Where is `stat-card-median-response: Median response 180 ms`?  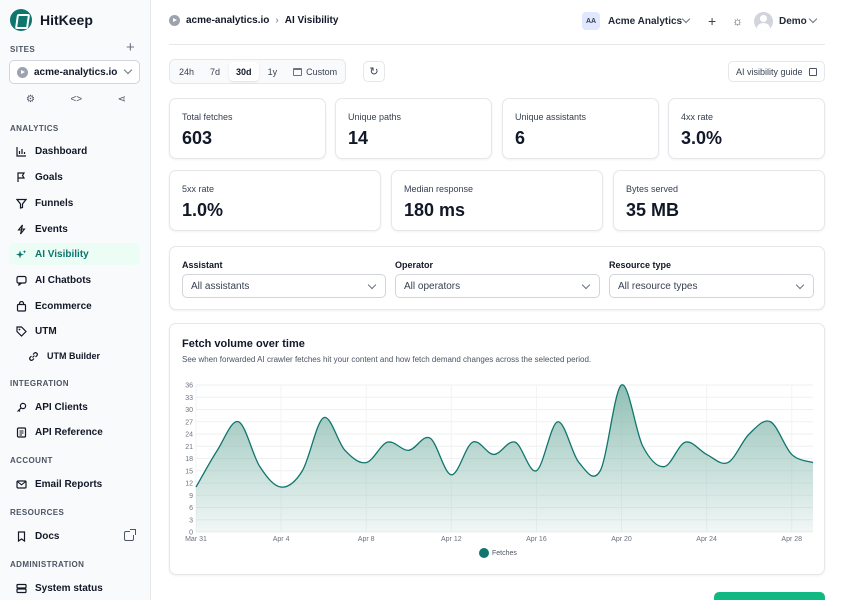
stat-card-median-response: Median response 180 ms is located at coordinates (497, 200).